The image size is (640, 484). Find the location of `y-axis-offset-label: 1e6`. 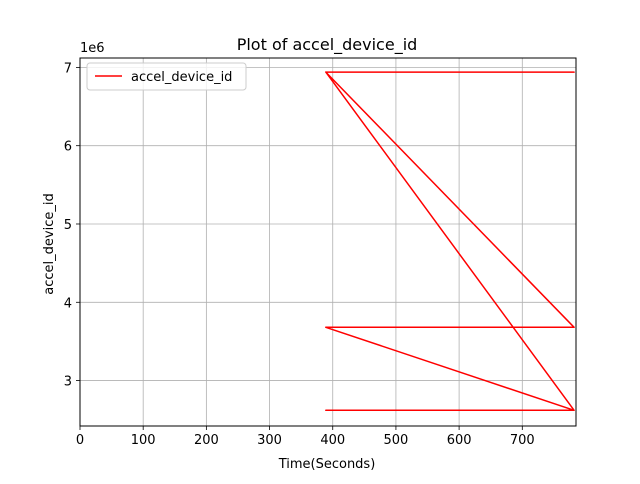

y-axis-offset-label: 1e6 is located at coordinates (92, 48).